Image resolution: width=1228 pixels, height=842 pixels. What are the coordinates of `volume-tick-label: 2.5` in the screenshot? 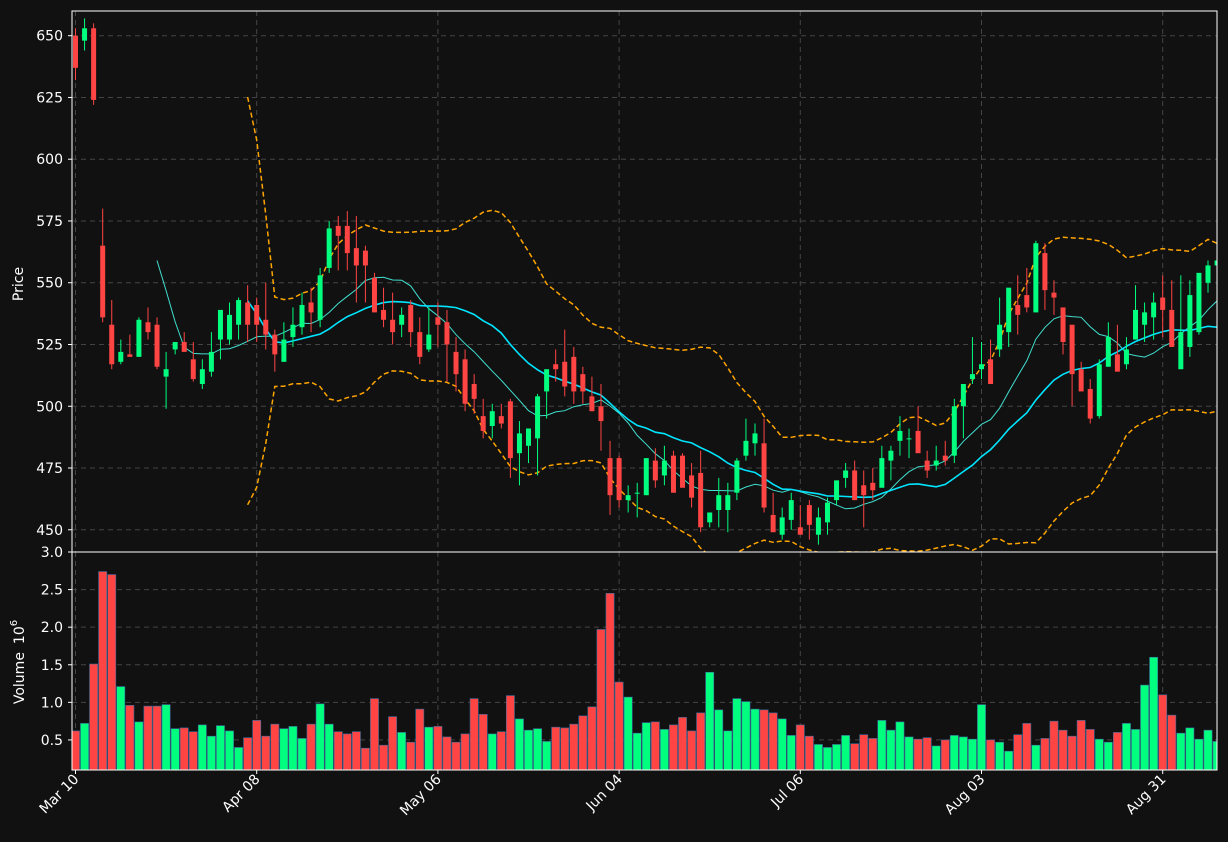 It's located at (52, 591).